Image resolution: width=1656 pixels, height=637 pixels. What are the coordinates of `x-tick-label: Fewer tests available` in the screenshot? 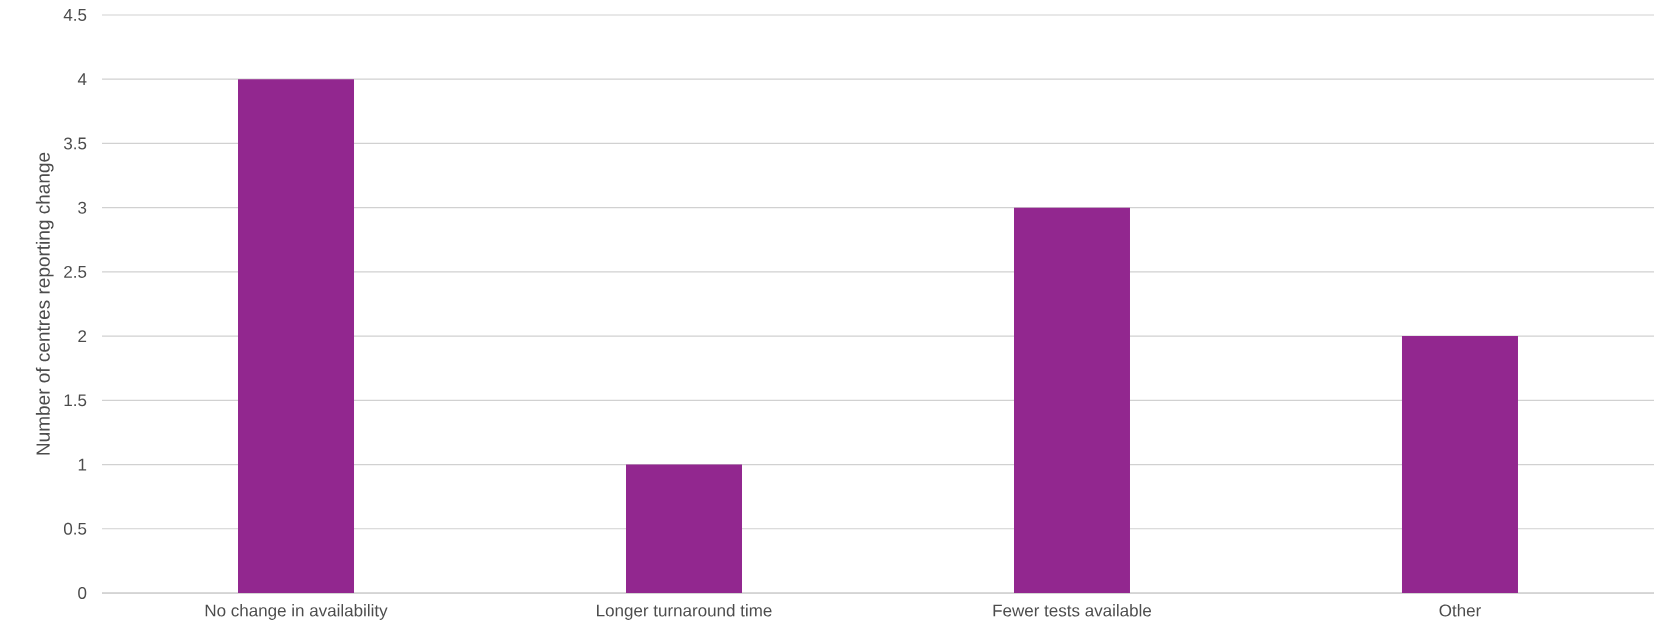 It's located at (1072, 610).